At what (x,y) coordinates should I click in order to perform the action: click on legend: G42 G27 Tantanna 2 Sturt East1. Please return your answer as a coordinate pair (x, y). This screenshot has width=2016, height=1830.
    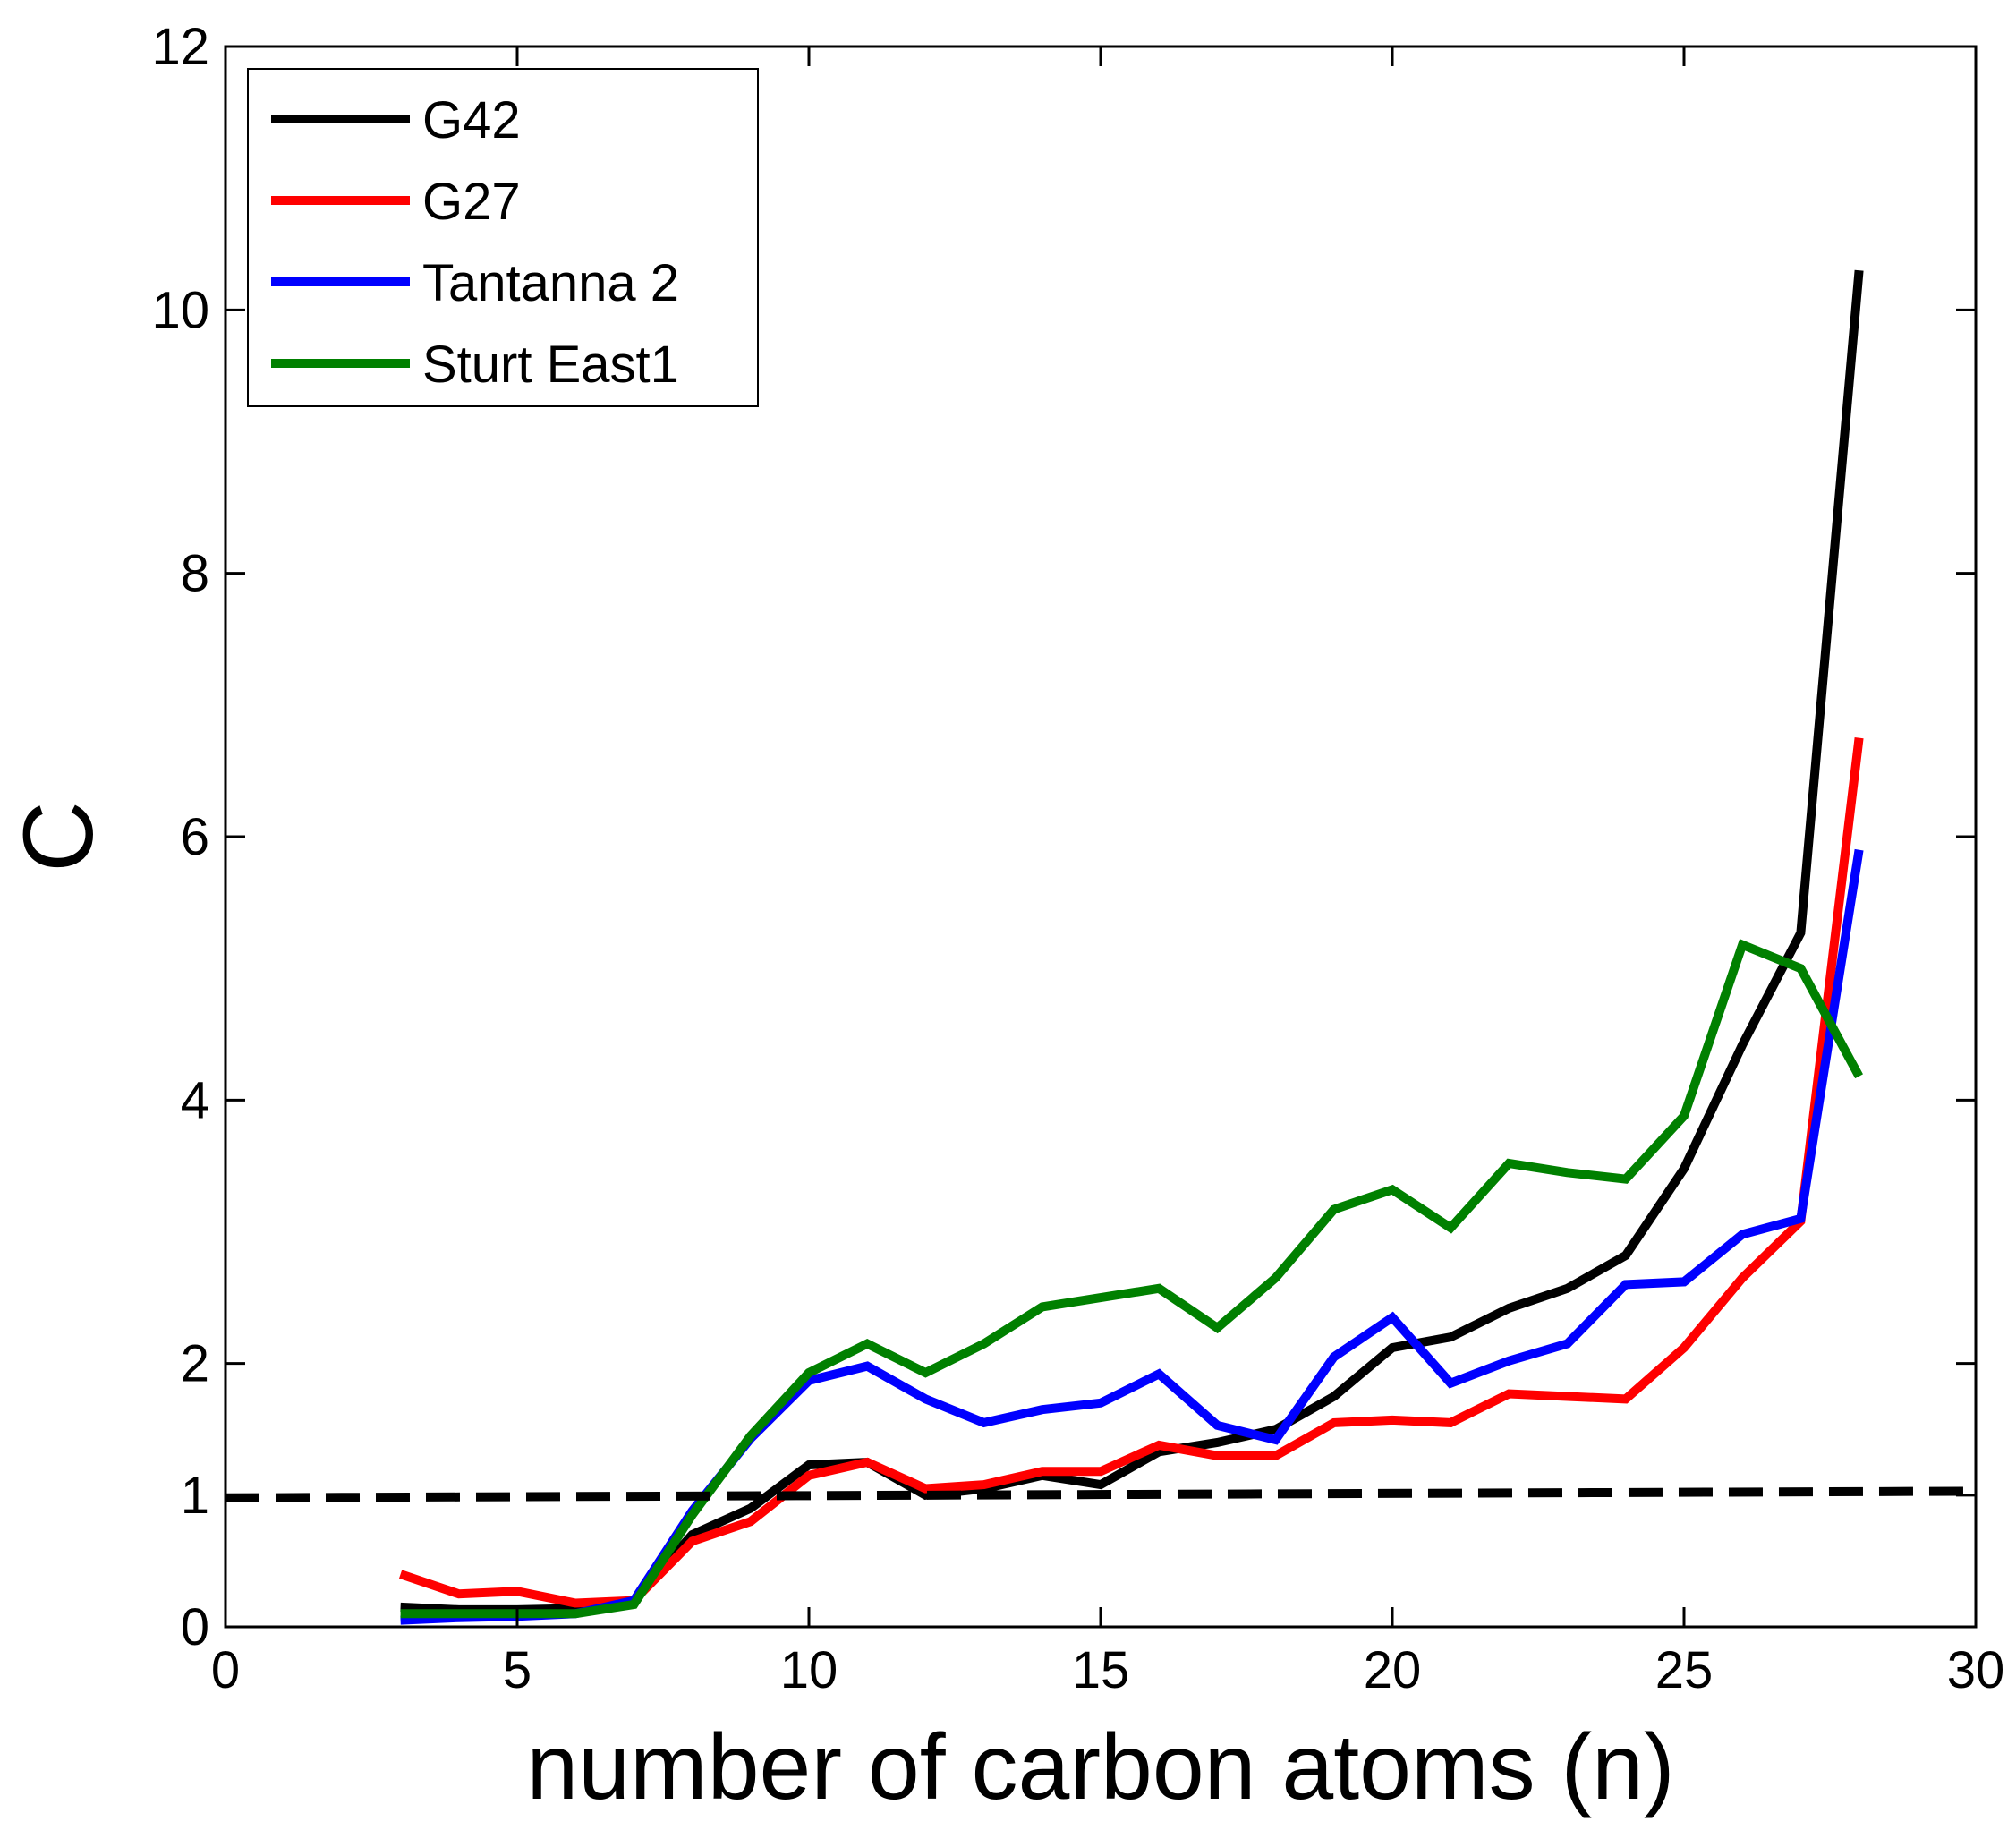
    Looking at the image, I should click on (503, 237).